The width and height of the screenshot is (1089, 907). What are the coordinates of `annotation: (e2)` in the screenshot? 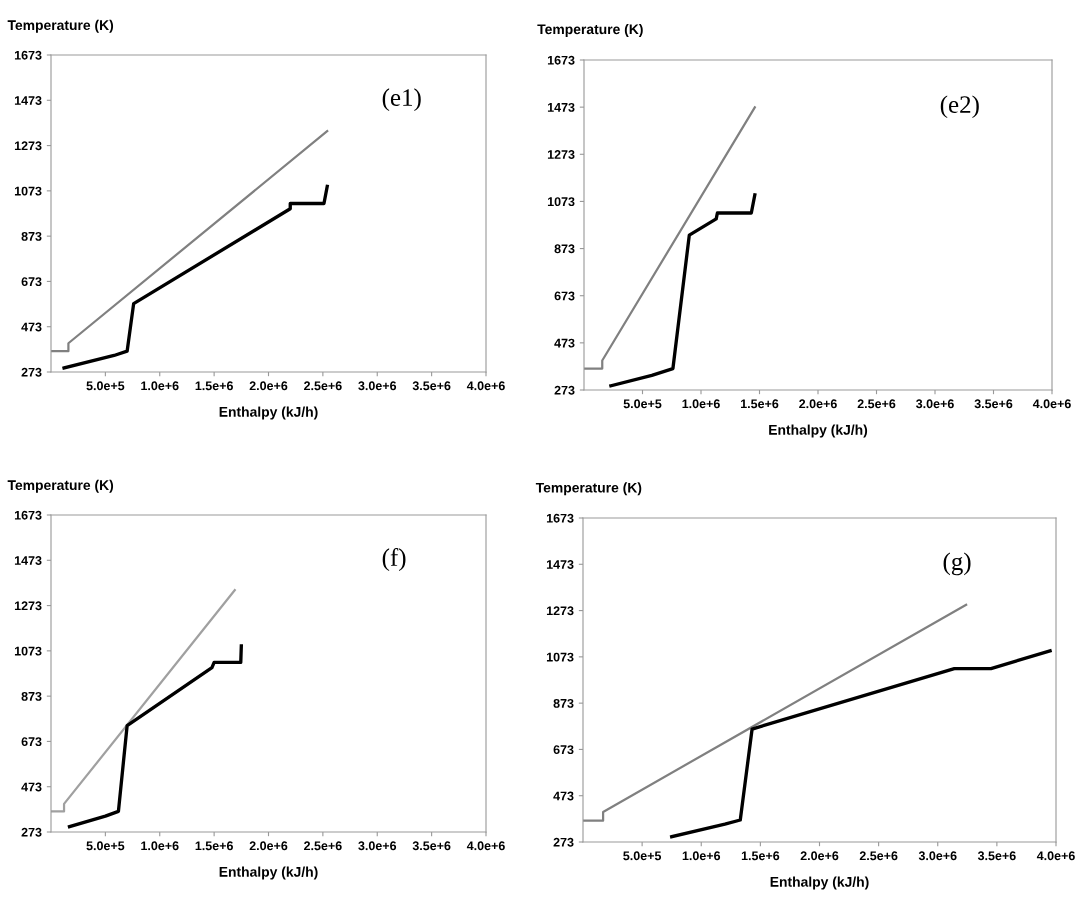 It's located at (959, 107).